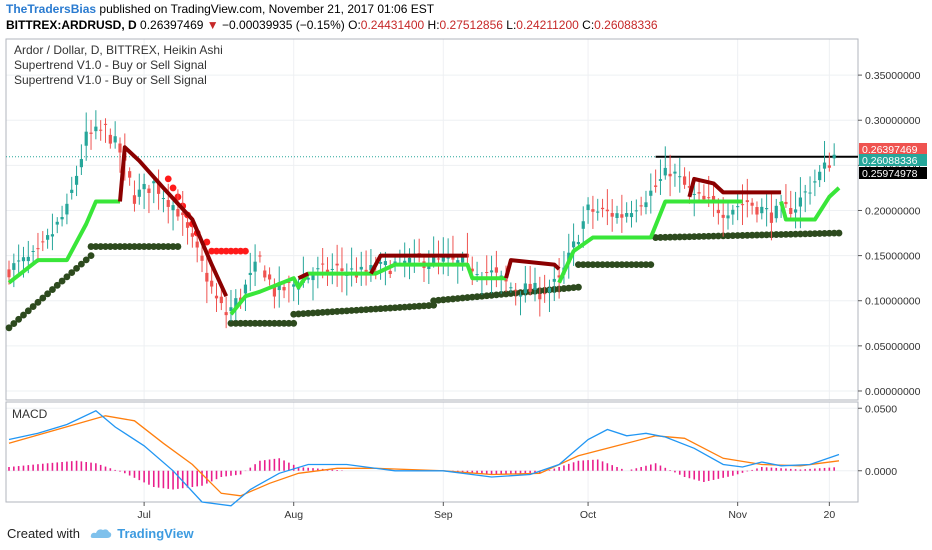  I want to click on footer: Created with TradingView, so click(100, 533).